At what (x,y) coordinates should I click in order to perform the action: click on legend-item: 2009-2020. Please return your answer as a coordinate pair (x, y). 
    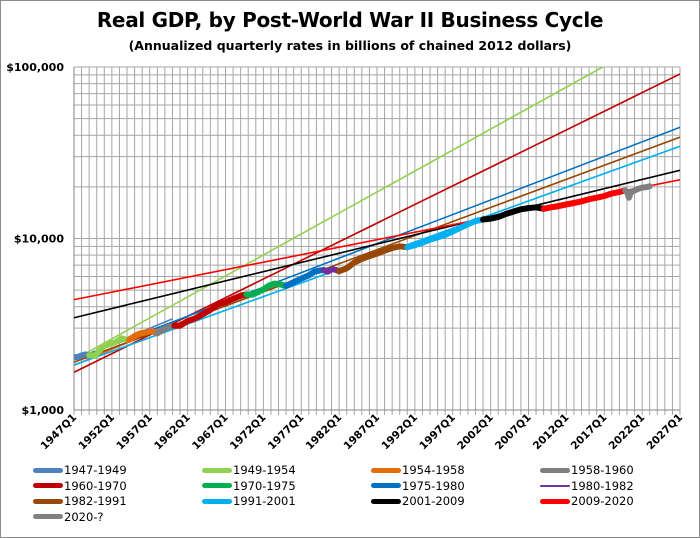
    Looking at the image, I should click on (587, 501).